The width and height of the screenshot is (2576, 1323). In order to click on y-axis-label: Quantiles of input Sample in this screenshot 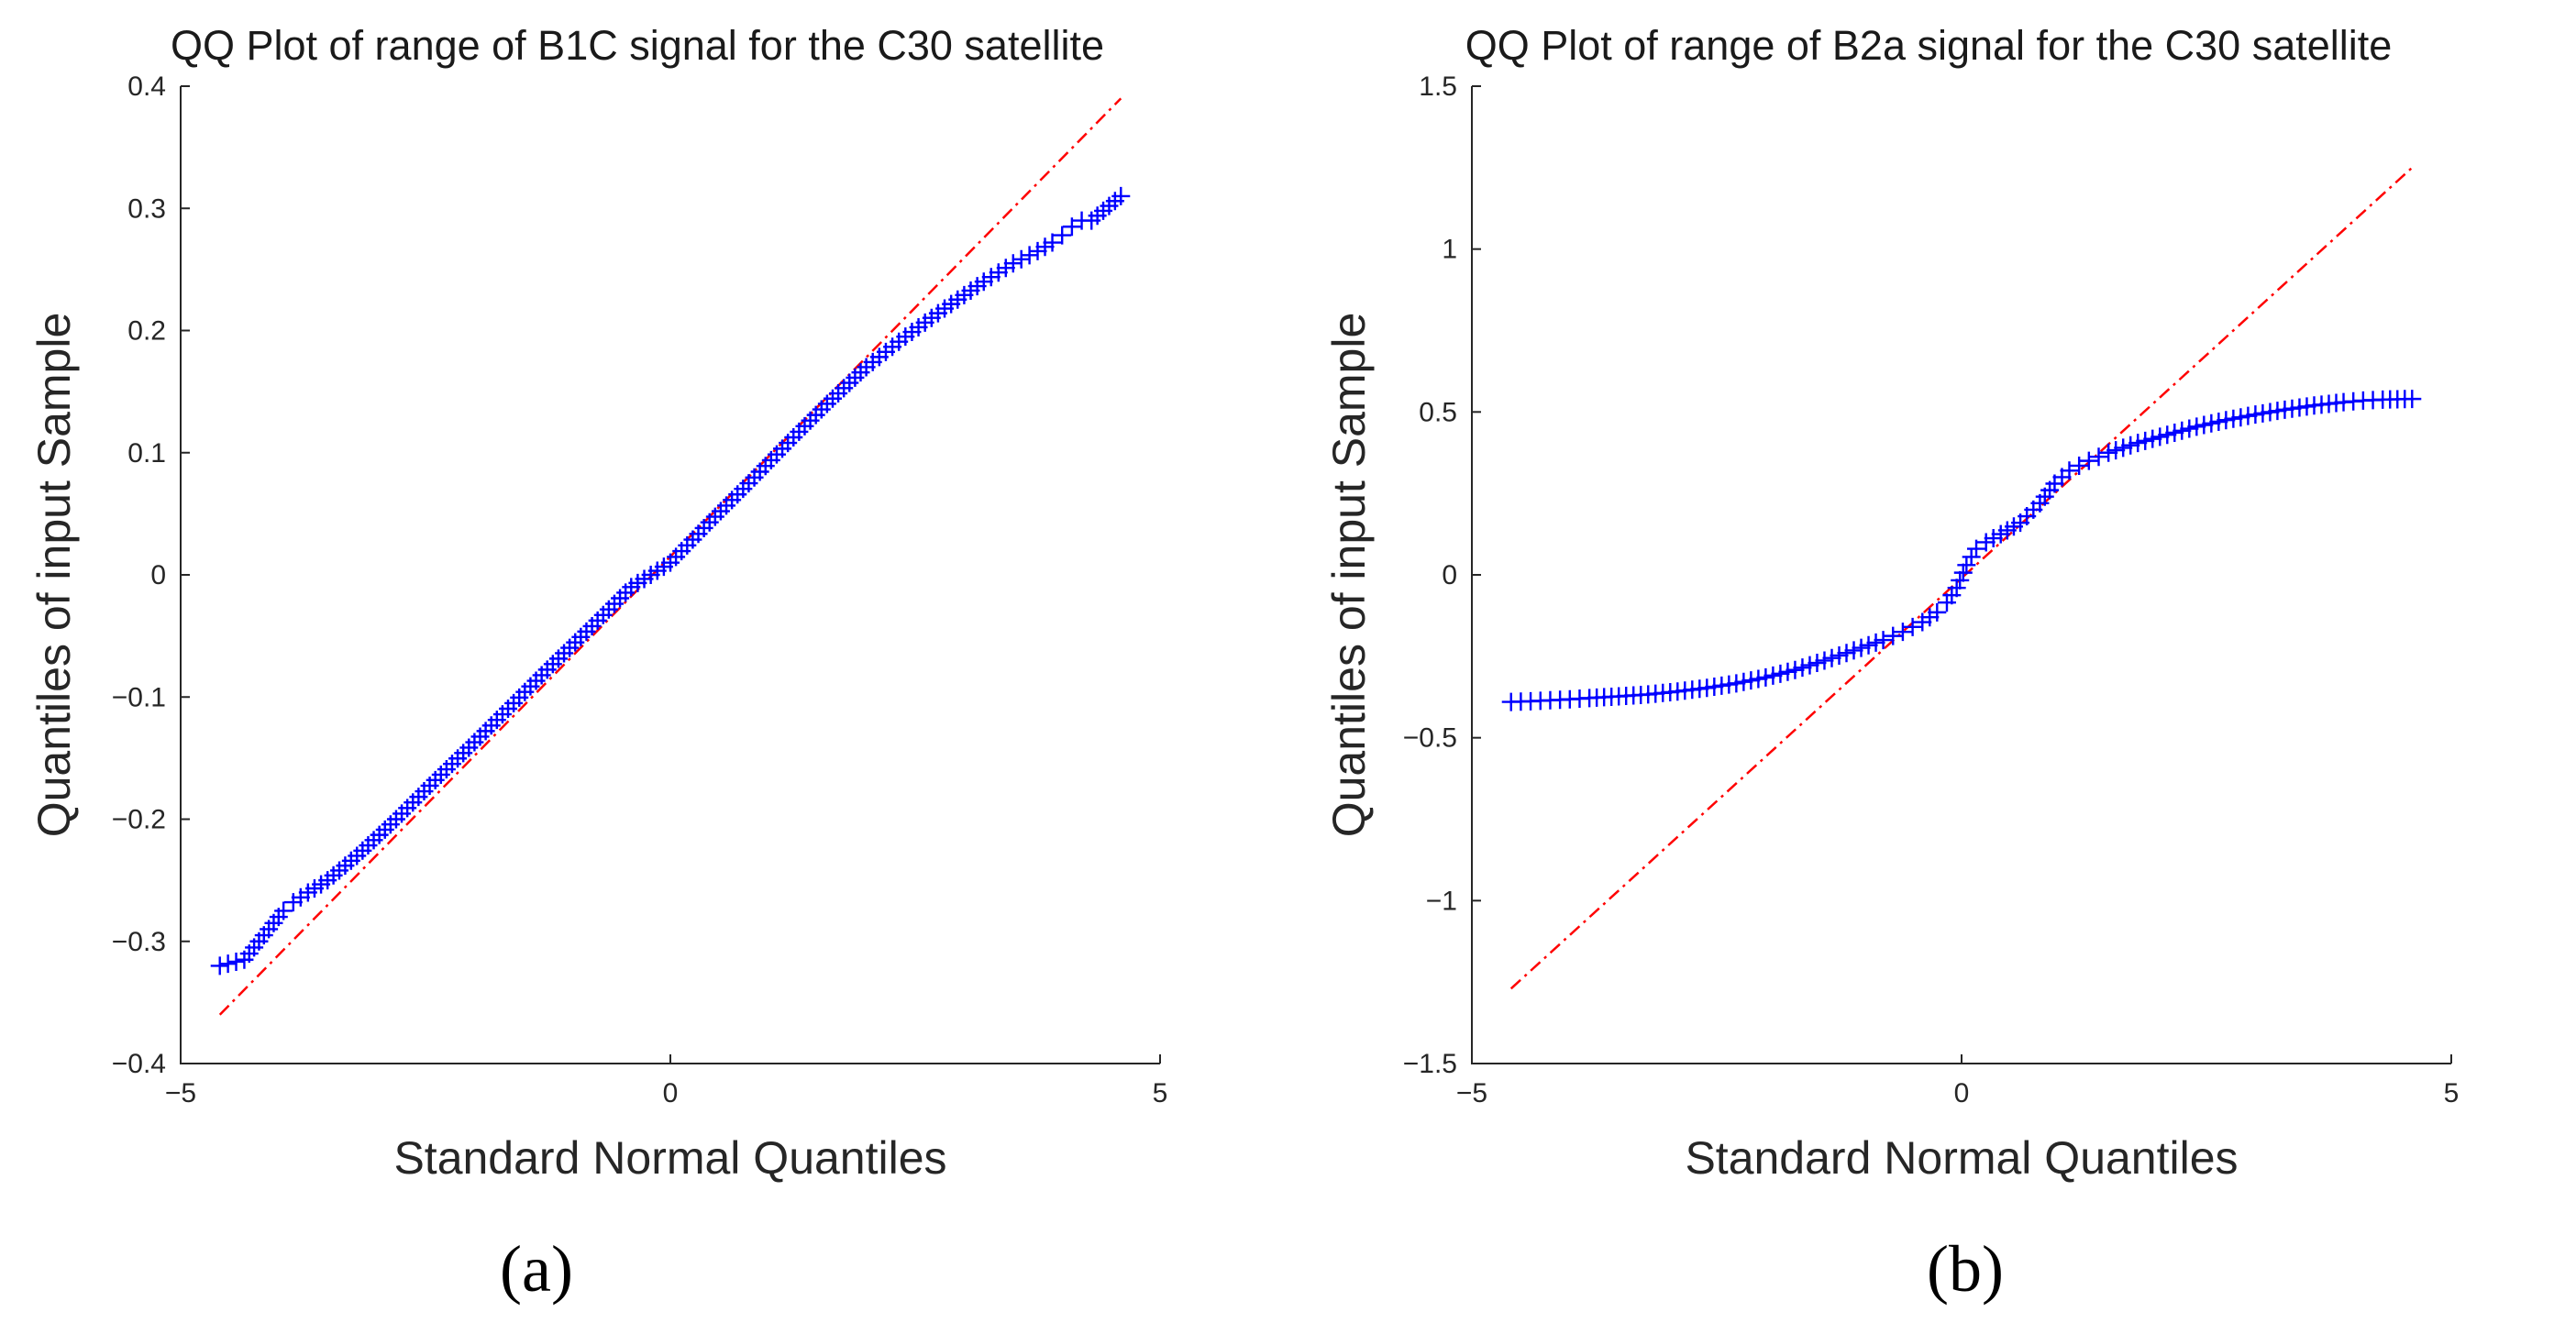, I will do `click(1349, 576)`.